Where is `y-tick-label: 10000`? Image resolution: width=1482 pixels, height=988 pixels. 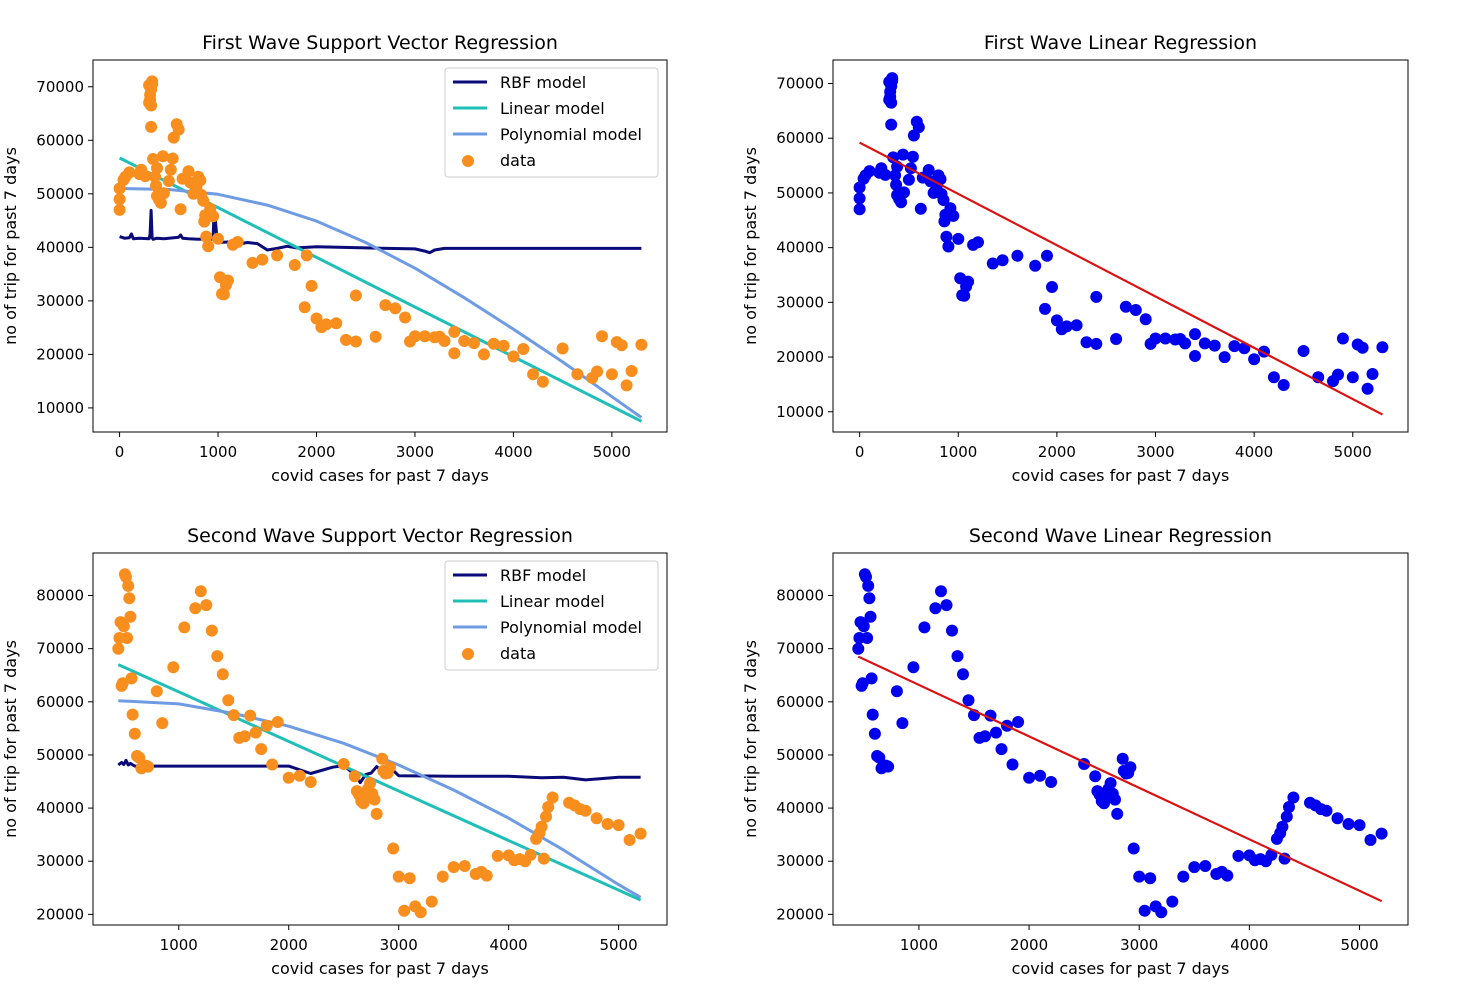 y-tick-label: 10000 is located at coordinates (60, 408).